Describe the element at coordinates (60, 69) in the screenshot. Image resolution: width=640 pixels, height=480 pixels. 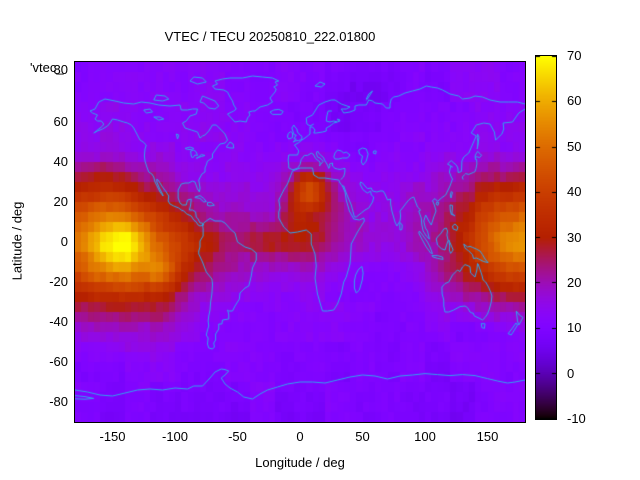
I see `y-tick-label: 80` at that location.